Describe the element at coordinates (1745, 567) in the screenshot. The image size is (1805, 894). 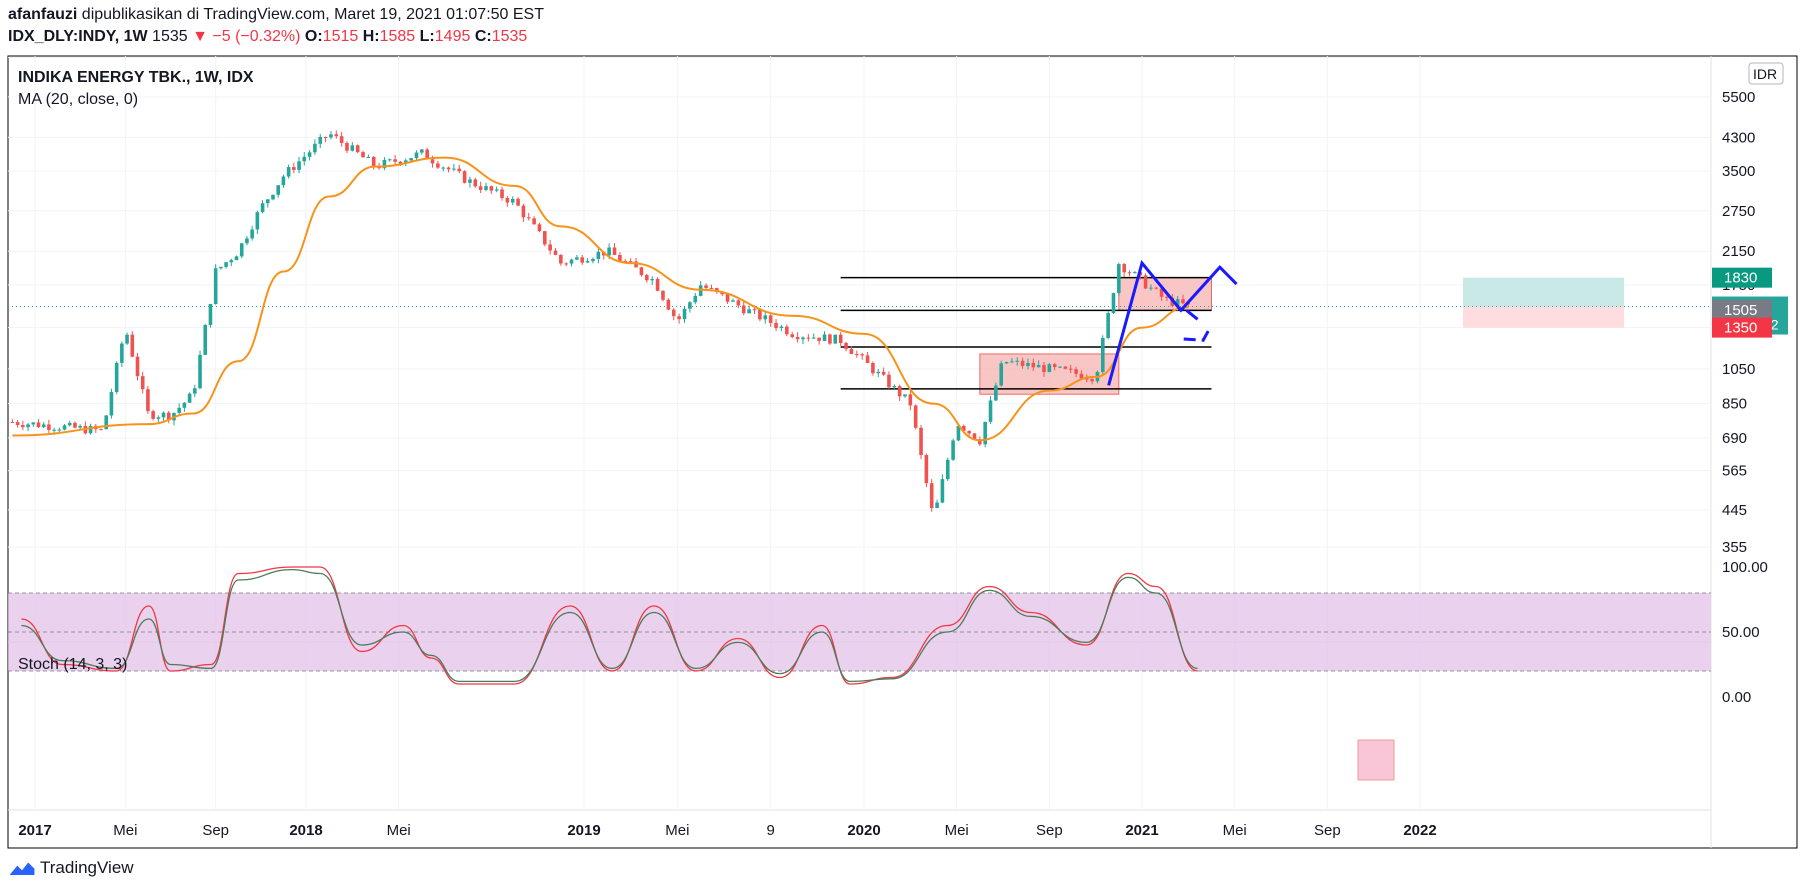
I see `stoch-tick: 100.00` at that location.